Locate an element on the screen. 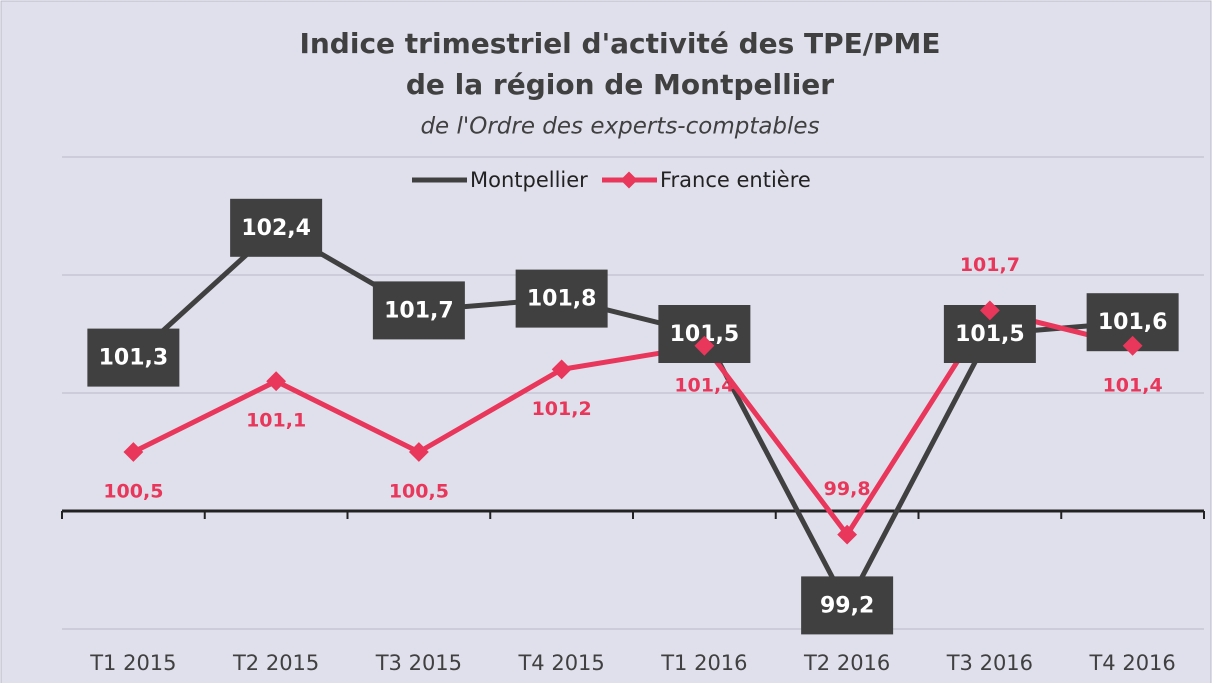 The height and width of the screenshot is (683, 1214). legend-label: Montpellier is located at coordinates (529, 180).